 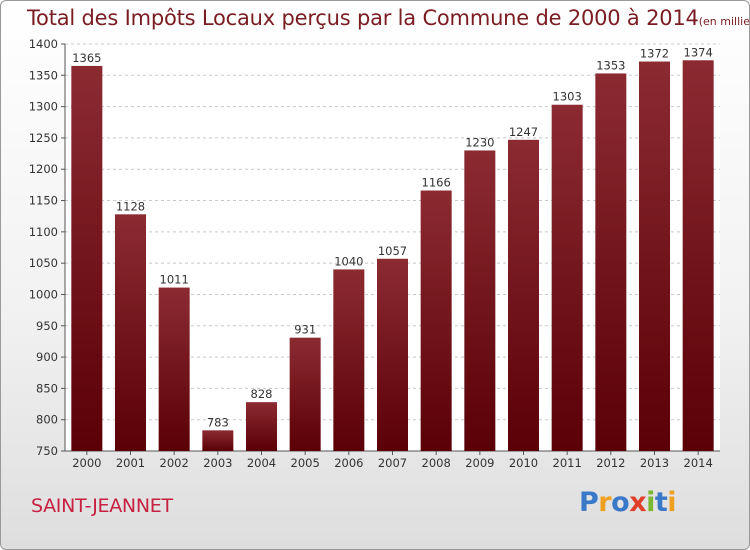 I want to click on data-label-2009: 1230, so click(x=479, y=142).